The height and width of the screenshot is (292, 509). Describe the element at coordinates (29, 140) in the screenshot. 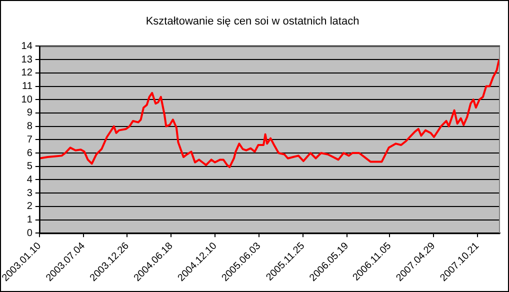

I see `y-tick-label: 7` at that location.